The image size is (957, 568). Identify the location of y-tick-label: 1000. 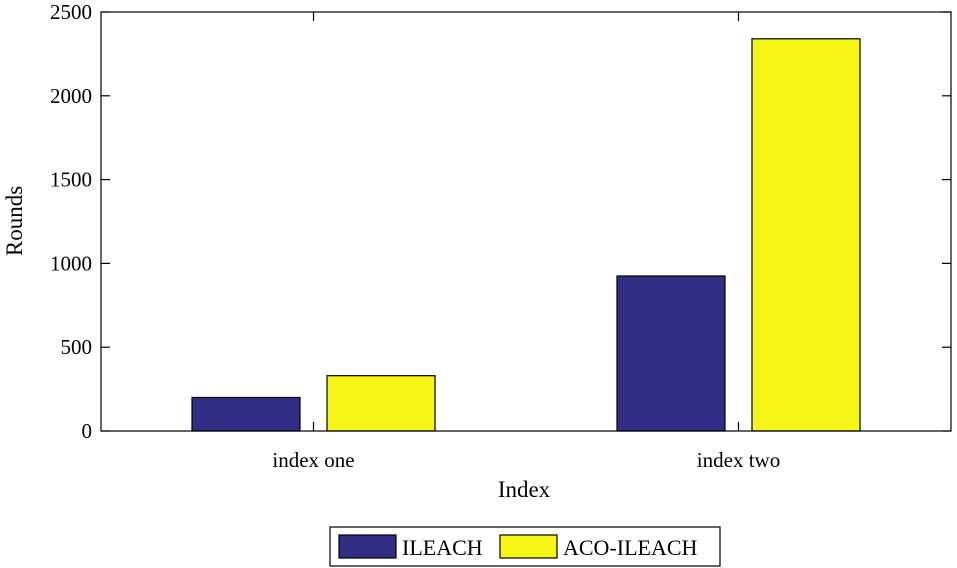
(71, 263).